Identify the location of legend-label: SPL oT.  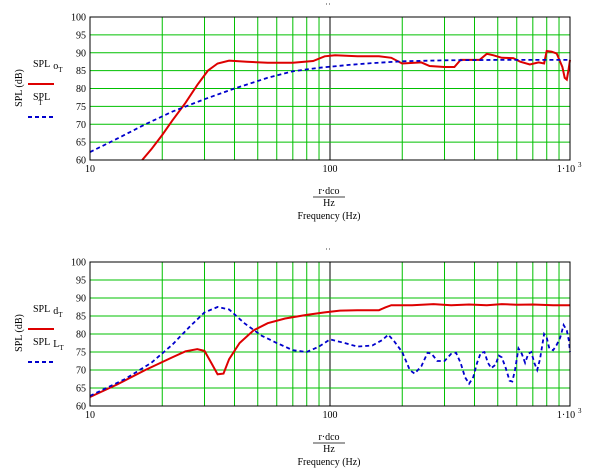
(48, 66).